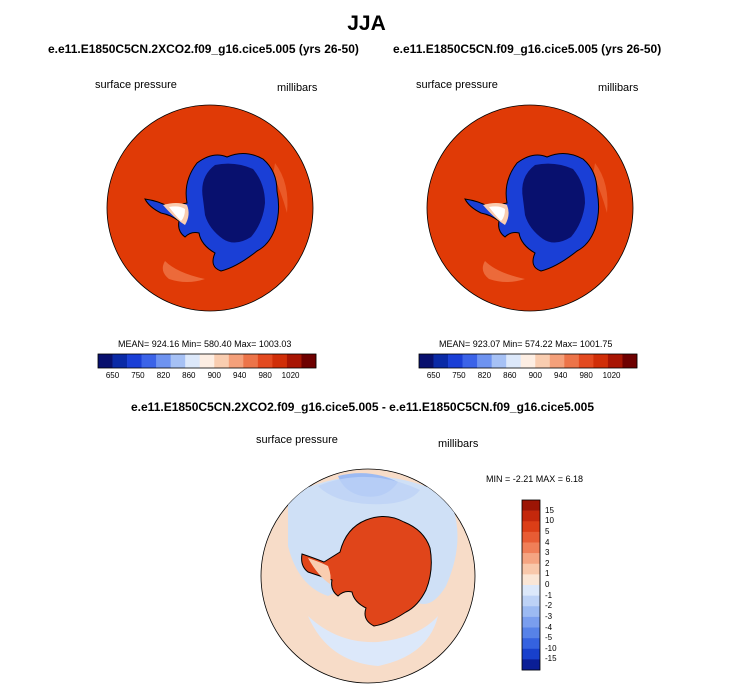 The width and height of the screenshot is (733, 686). I want to click on colorbar-1-tick-label: 820, so click(163, 375).